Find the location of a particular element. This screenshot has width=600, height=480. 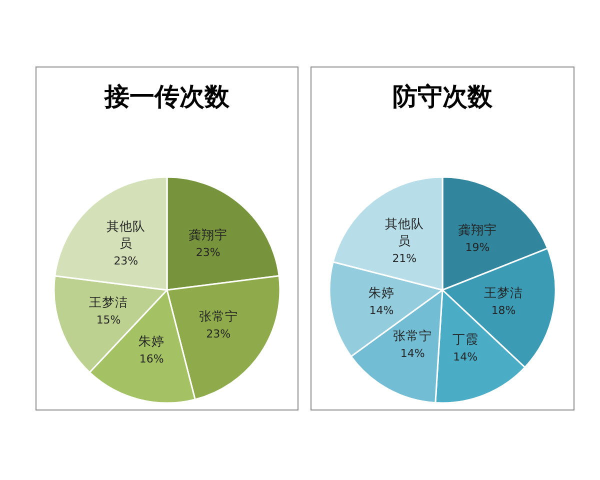

data-label: 18% is located at coordinates (503, 311).